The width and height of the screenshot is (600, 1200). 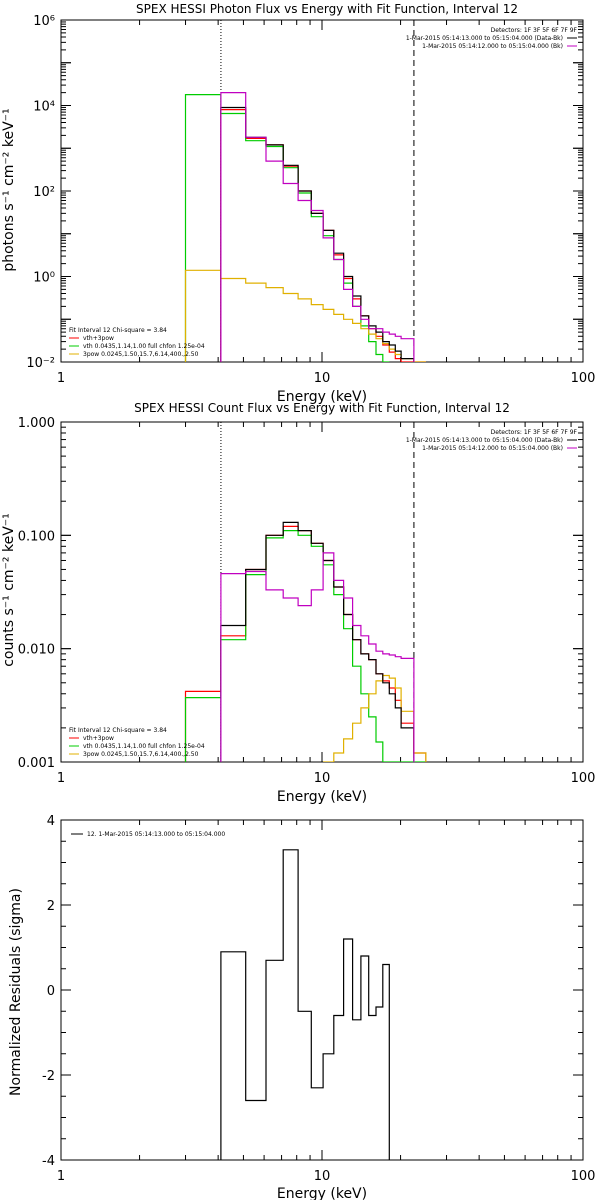 What do you see at coordinates (44, 21) in the screenshot?
I see `y-tick-label: 10⁶` at bounding box center [44, 21].